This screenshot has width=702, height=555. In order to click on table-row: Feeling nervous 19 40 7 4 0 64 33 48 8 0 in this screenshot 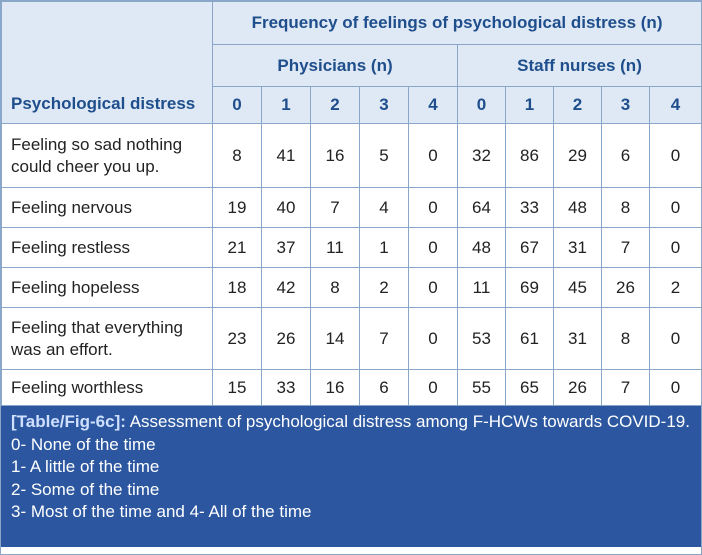, I will do `click(351, 207)`.